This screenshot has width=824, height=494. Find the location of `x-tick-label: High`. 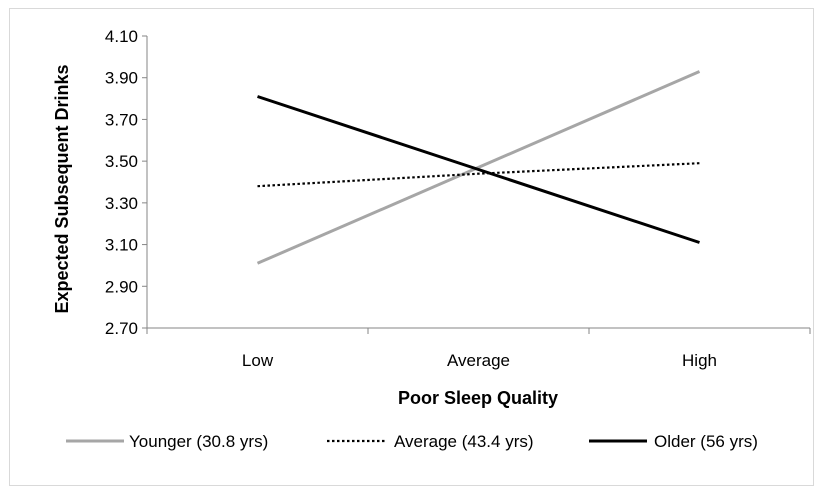

x-tick-label: High is located at coordinates (699, 360).